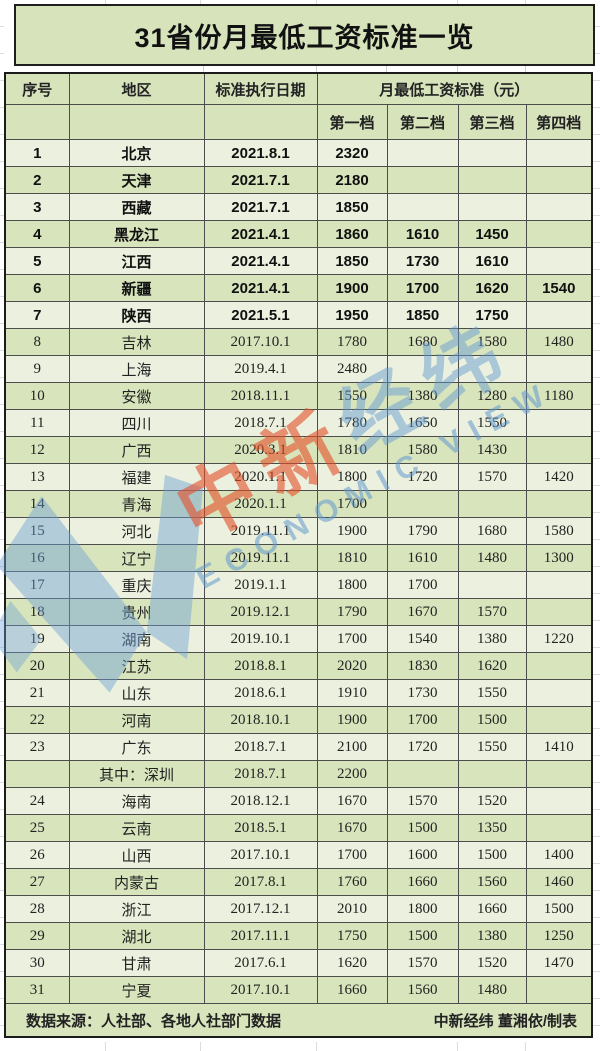 This screenshot has height=1051, width=600. I want to click on cell-tier3: 1570, so click(492, 612).